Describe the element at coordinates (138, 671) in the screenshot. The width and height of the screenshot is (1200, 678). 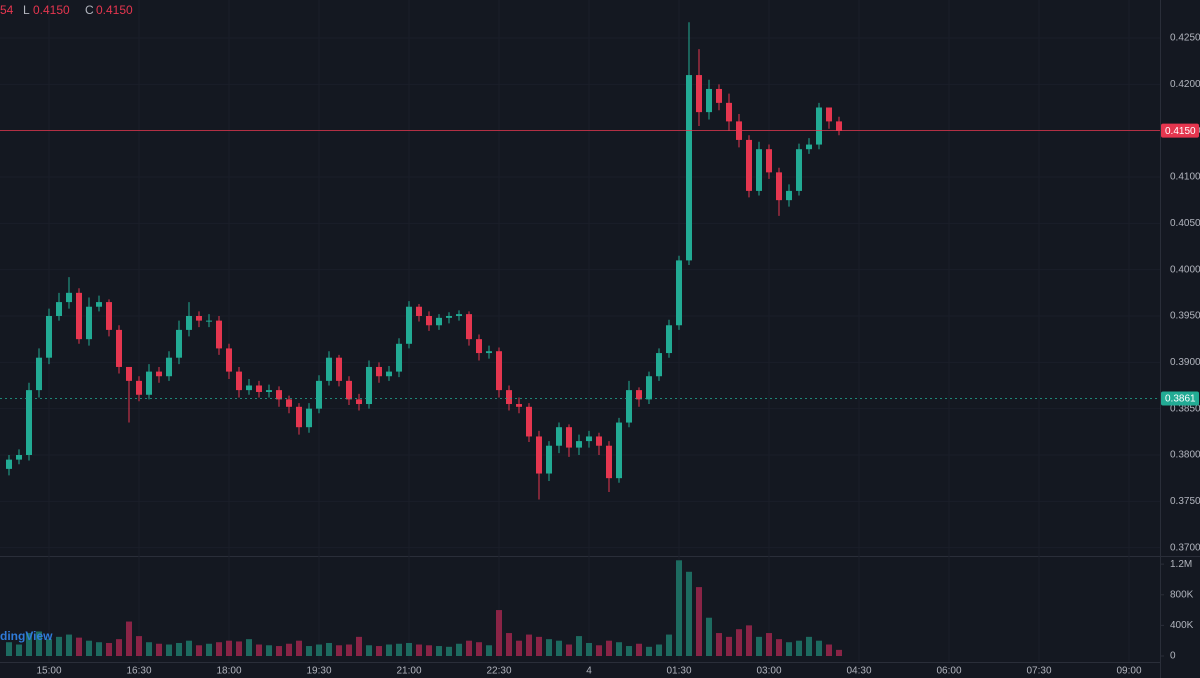
I see `x-tick-label: 16:30` at that location.